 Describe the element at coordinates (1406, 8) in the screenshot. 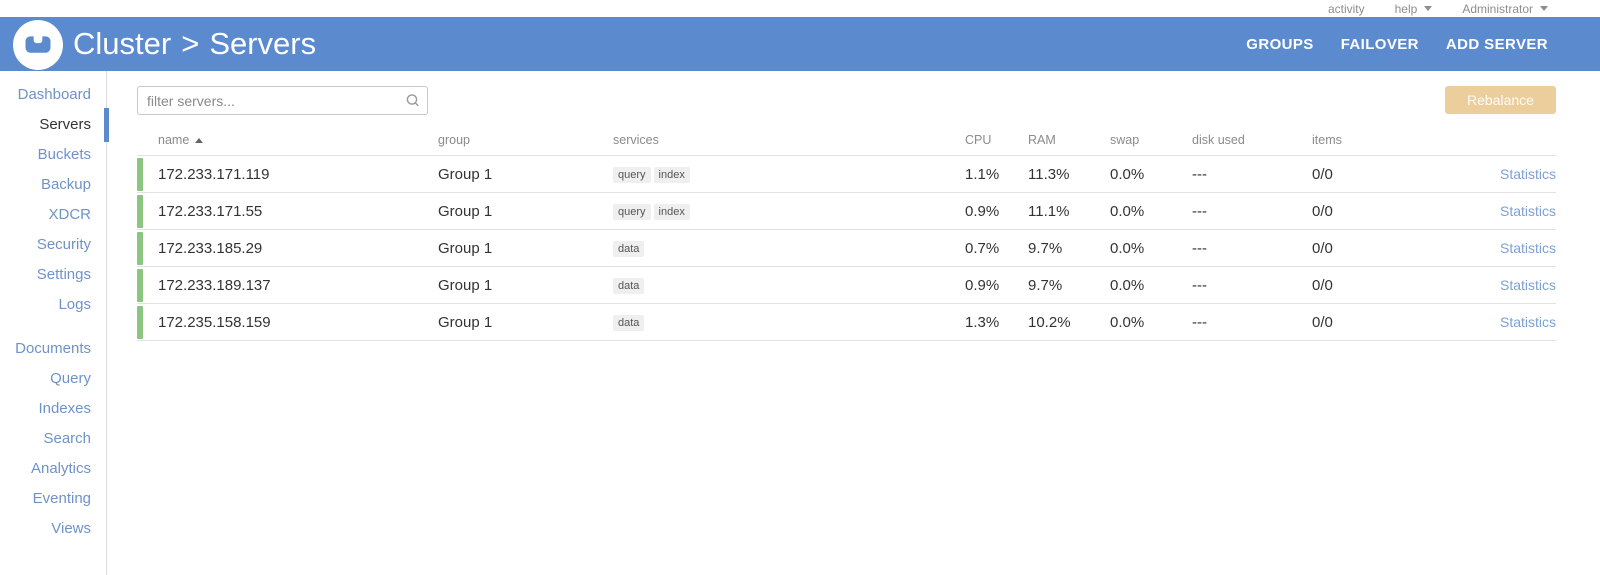

I see `help-label: help` at that location.